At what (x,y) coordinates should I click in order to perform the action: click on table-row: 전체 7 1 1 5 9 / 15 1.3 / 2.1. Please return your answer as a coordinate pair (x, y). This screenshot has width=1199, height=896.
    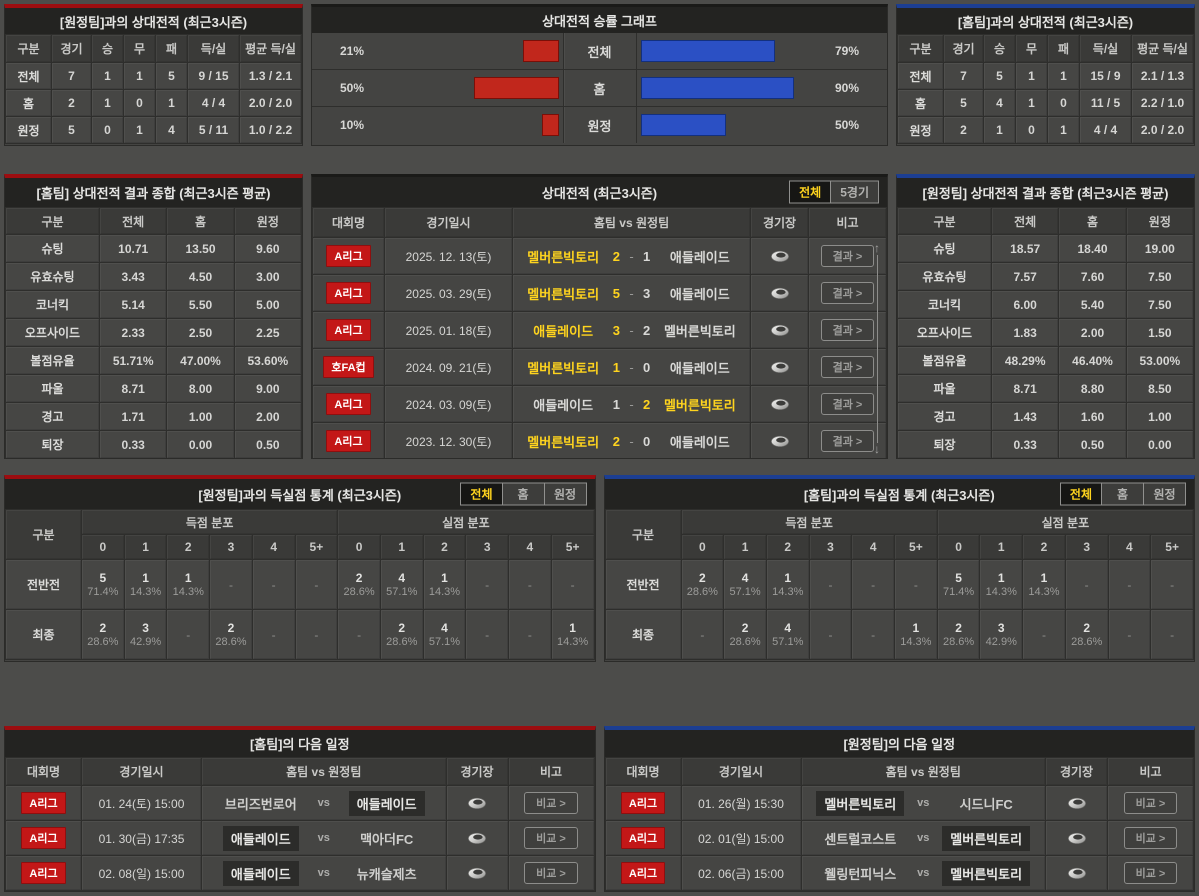
    Looking at the image, I should click on (153, 76).